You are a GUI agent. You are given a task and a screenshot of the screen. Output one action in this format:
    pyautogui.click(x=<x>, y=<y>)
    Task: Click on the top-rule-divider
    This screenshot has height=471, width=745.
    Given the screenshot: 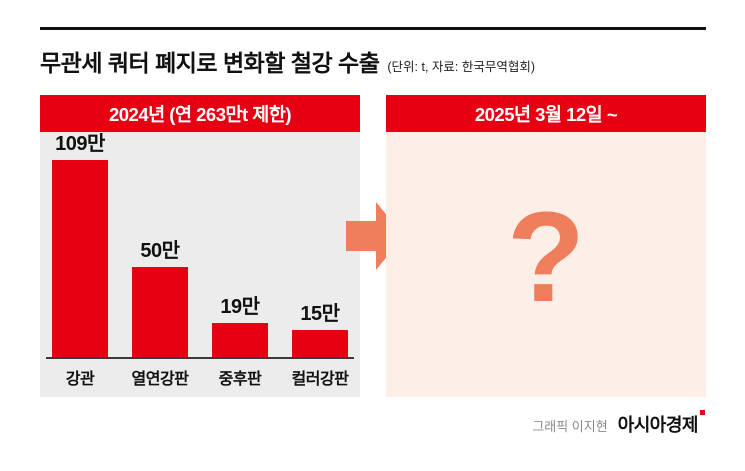 What is the action you would take?
    pyautogui.click(x=373, y=28)
    